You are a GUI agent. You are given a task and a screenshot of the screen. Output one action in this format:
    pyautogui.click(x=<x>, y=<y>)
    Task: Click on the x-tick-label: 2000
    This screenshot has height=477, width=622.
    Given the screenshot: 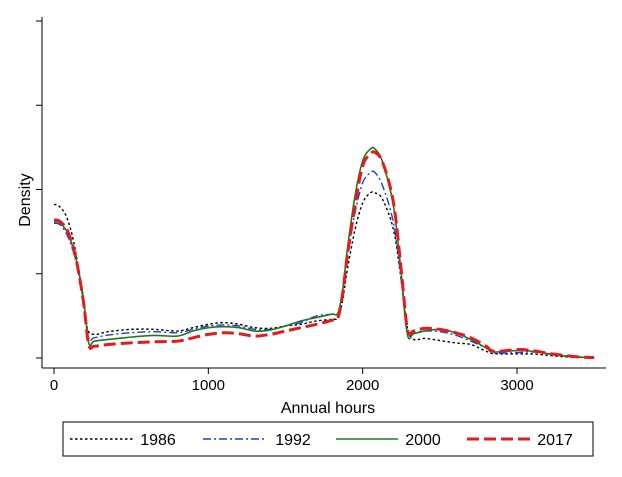 What is the action you would take?
    pyautogui.click(x=362, y=385)
    